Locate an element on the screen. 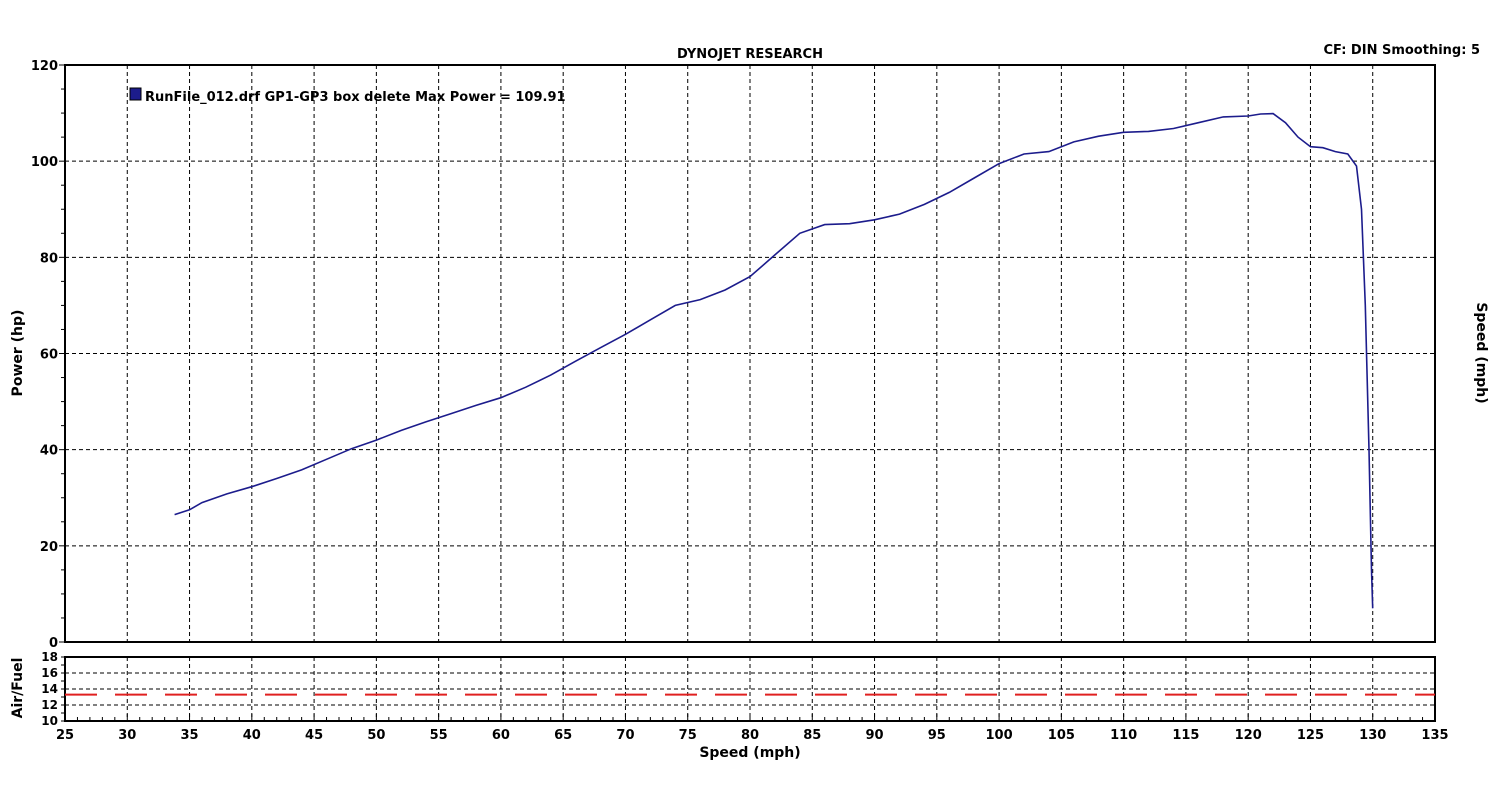 This screenshot has width=1500, height=800. x-tick-label: 35 is located at coordinates (189, 735).